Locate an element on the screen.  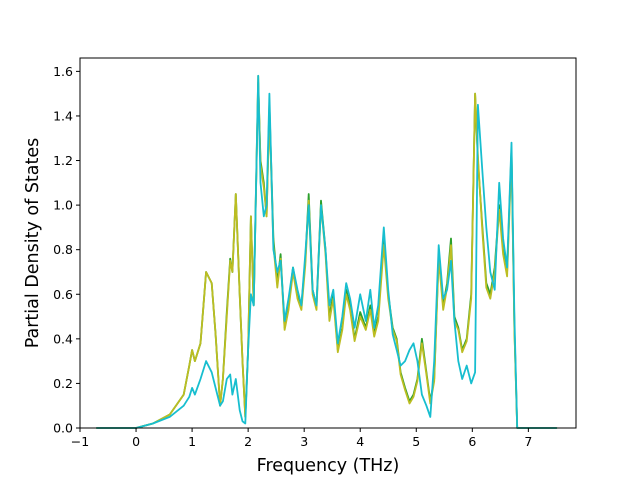
y-tick-label: 0.4 is located at coordinates (63, 338).